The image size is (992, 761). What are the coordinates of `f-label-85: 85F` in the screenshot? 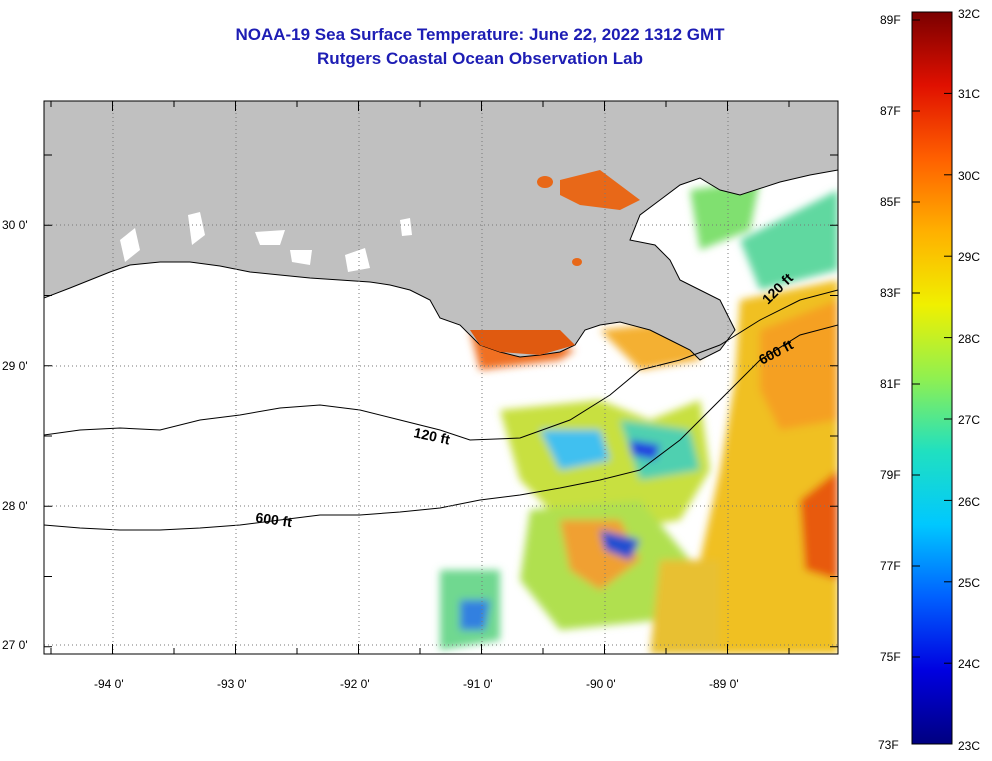 It's located at (890, 202).